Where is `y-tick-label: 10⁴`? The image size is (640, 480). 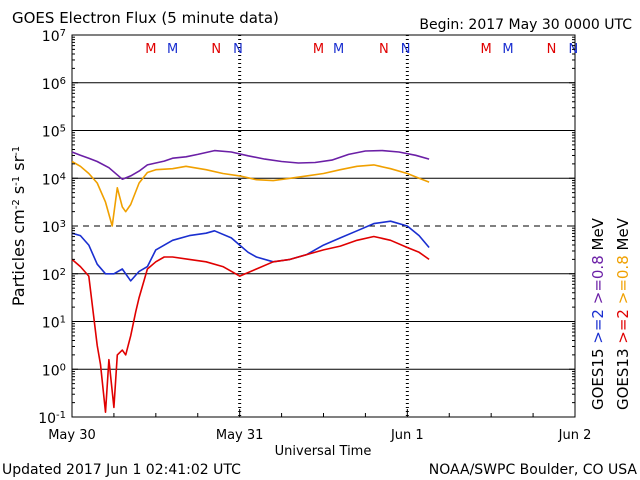 y-tick-label: 10⁴ is located at coordinates (54, 180).